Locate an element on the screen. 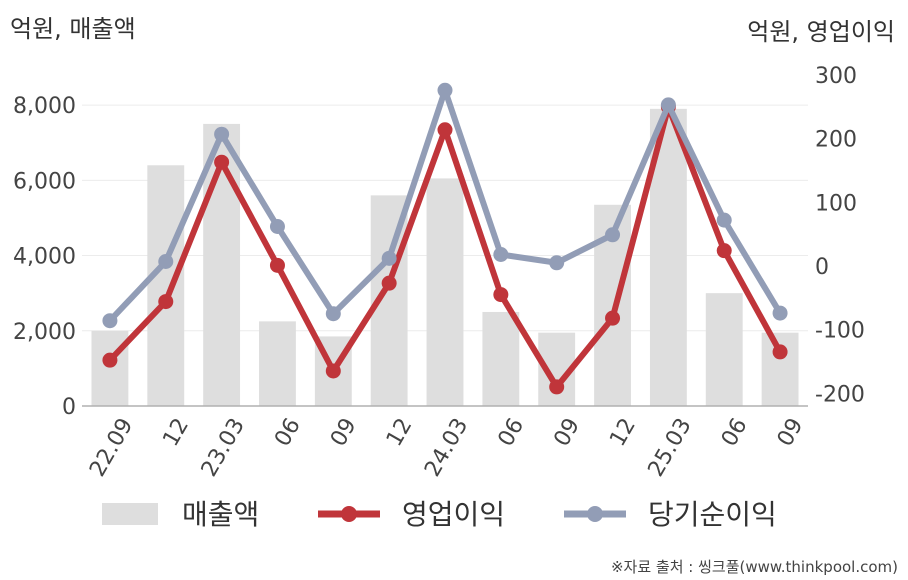  bar-23.03 is located at coordinates (222, 264).